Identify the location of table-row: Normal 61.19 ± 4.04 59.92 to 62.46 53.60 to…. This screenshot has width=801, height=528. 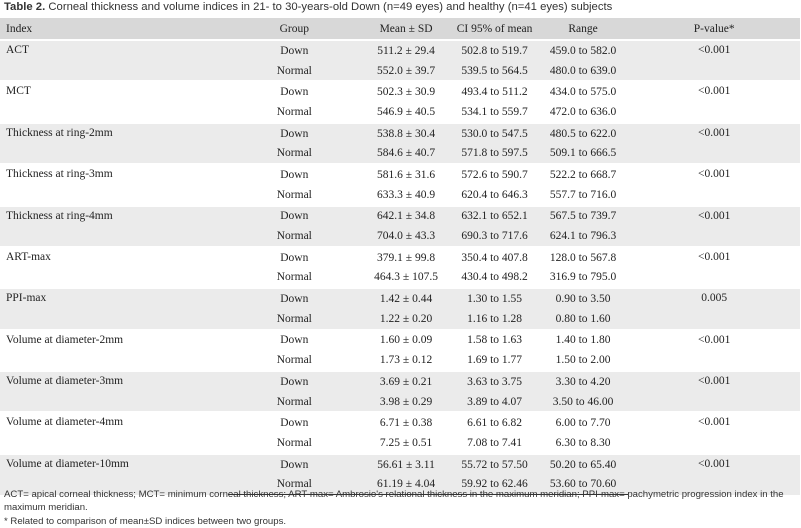
(400, 485).